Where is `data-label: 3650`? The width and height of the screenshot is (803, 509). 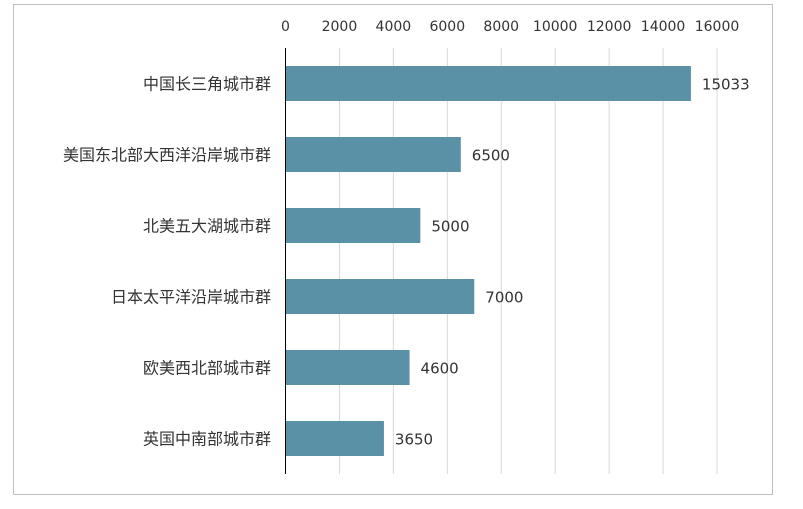 data-label: 3650 is located at coordinates (414, 440).